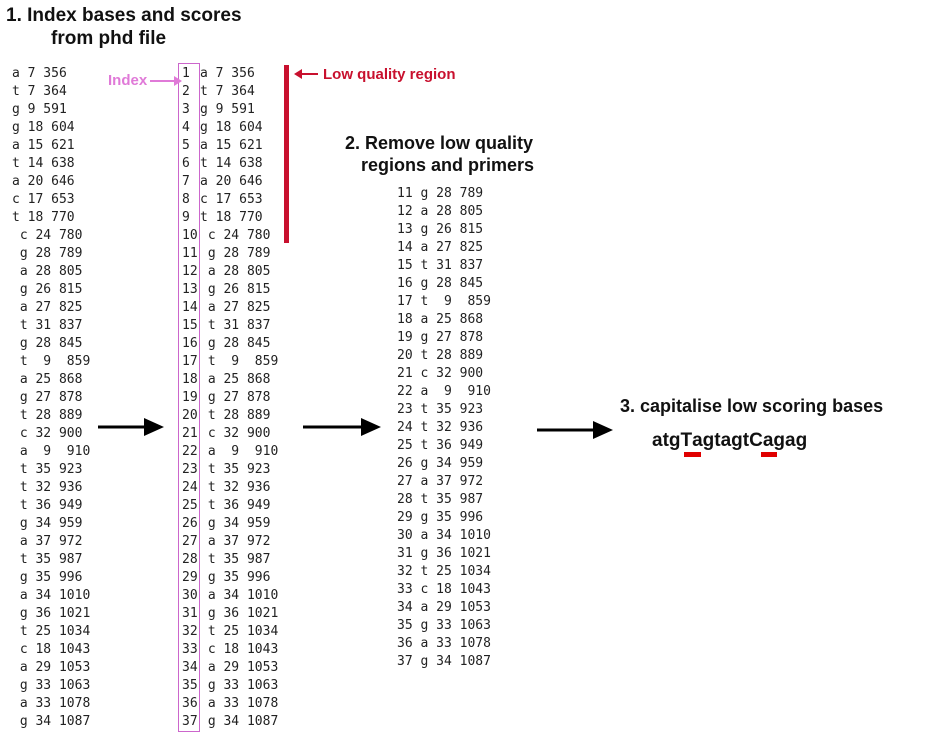 This screenshot has height=734, width=927. I want to click on trimmed-row: 28 t 35 987, so click(440, 499).